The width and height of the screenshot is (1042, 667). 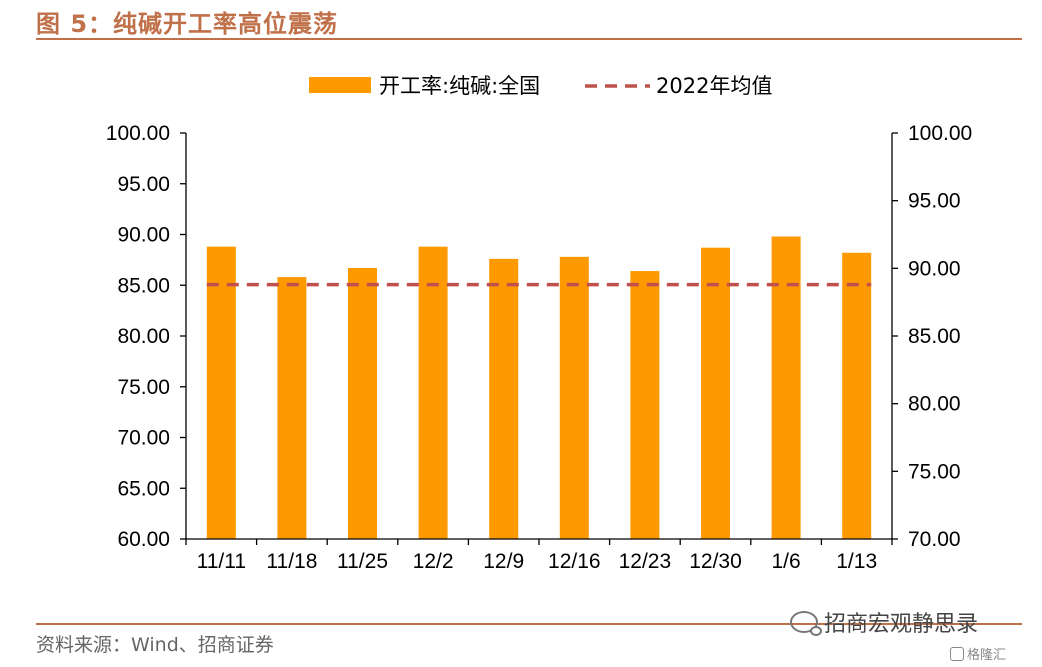 What do you see at coordinates (715, 561) in the screenshot?
I see `x-tick-label: 12/30` at bounding box center [715, 561].